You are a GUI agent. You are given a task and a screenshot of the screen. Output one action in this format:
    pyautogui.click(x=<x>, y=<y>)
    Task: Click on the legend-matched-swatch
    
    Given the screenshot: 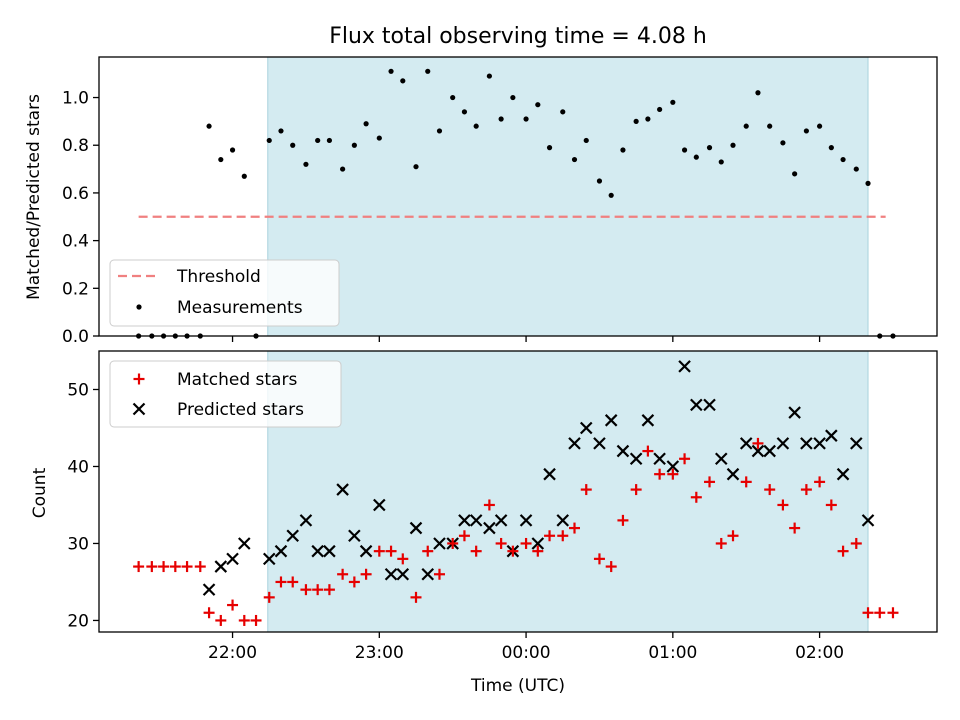 What is the action you would take?
    pyautogui.click(x=139, y=379)
    